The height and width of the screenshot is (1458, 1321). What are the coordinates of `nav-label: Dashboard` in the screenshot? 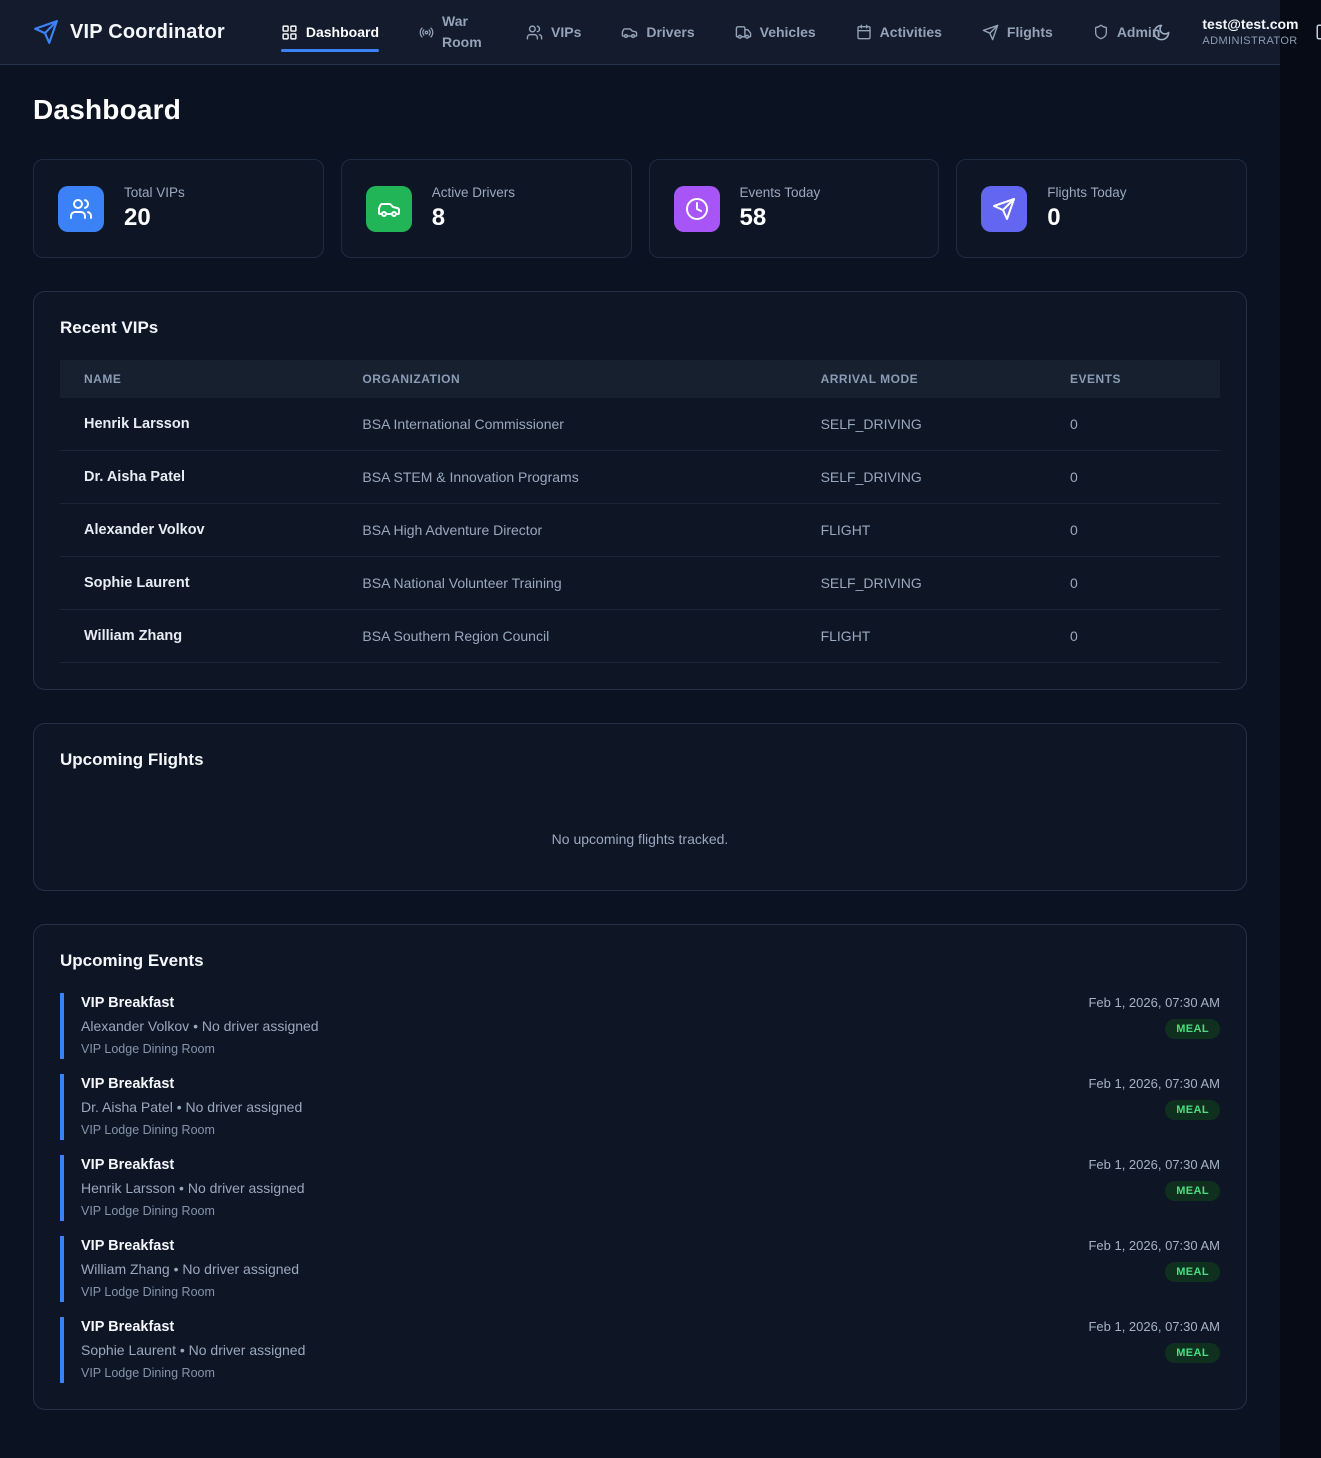 It's located at (342, 32).